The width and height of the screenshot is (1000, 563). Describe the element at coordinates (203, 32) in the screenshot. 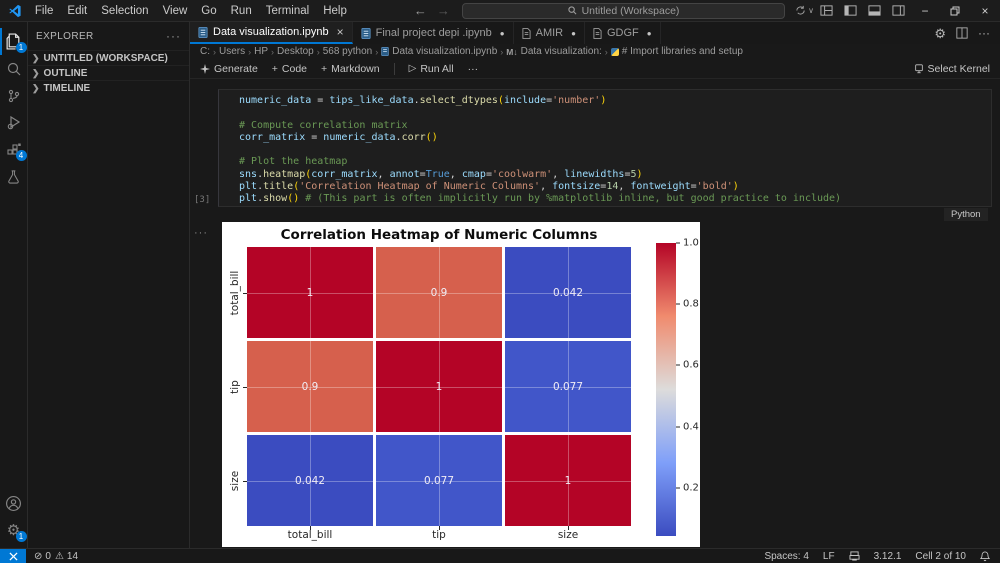

I see `notebook-icon` at that location.